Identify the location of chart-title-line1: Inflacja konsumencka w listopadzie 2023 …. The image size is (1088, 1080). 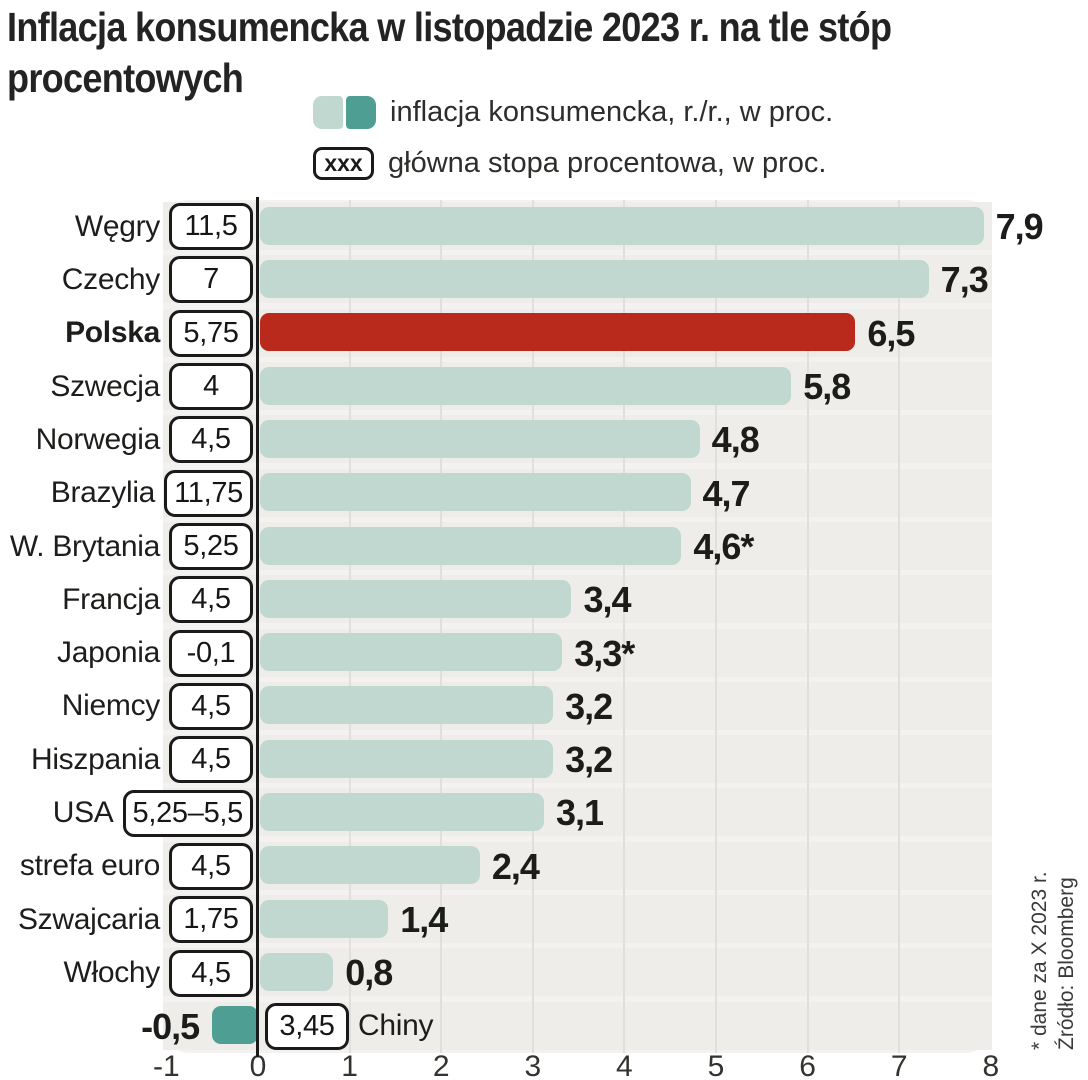
(449, 27).